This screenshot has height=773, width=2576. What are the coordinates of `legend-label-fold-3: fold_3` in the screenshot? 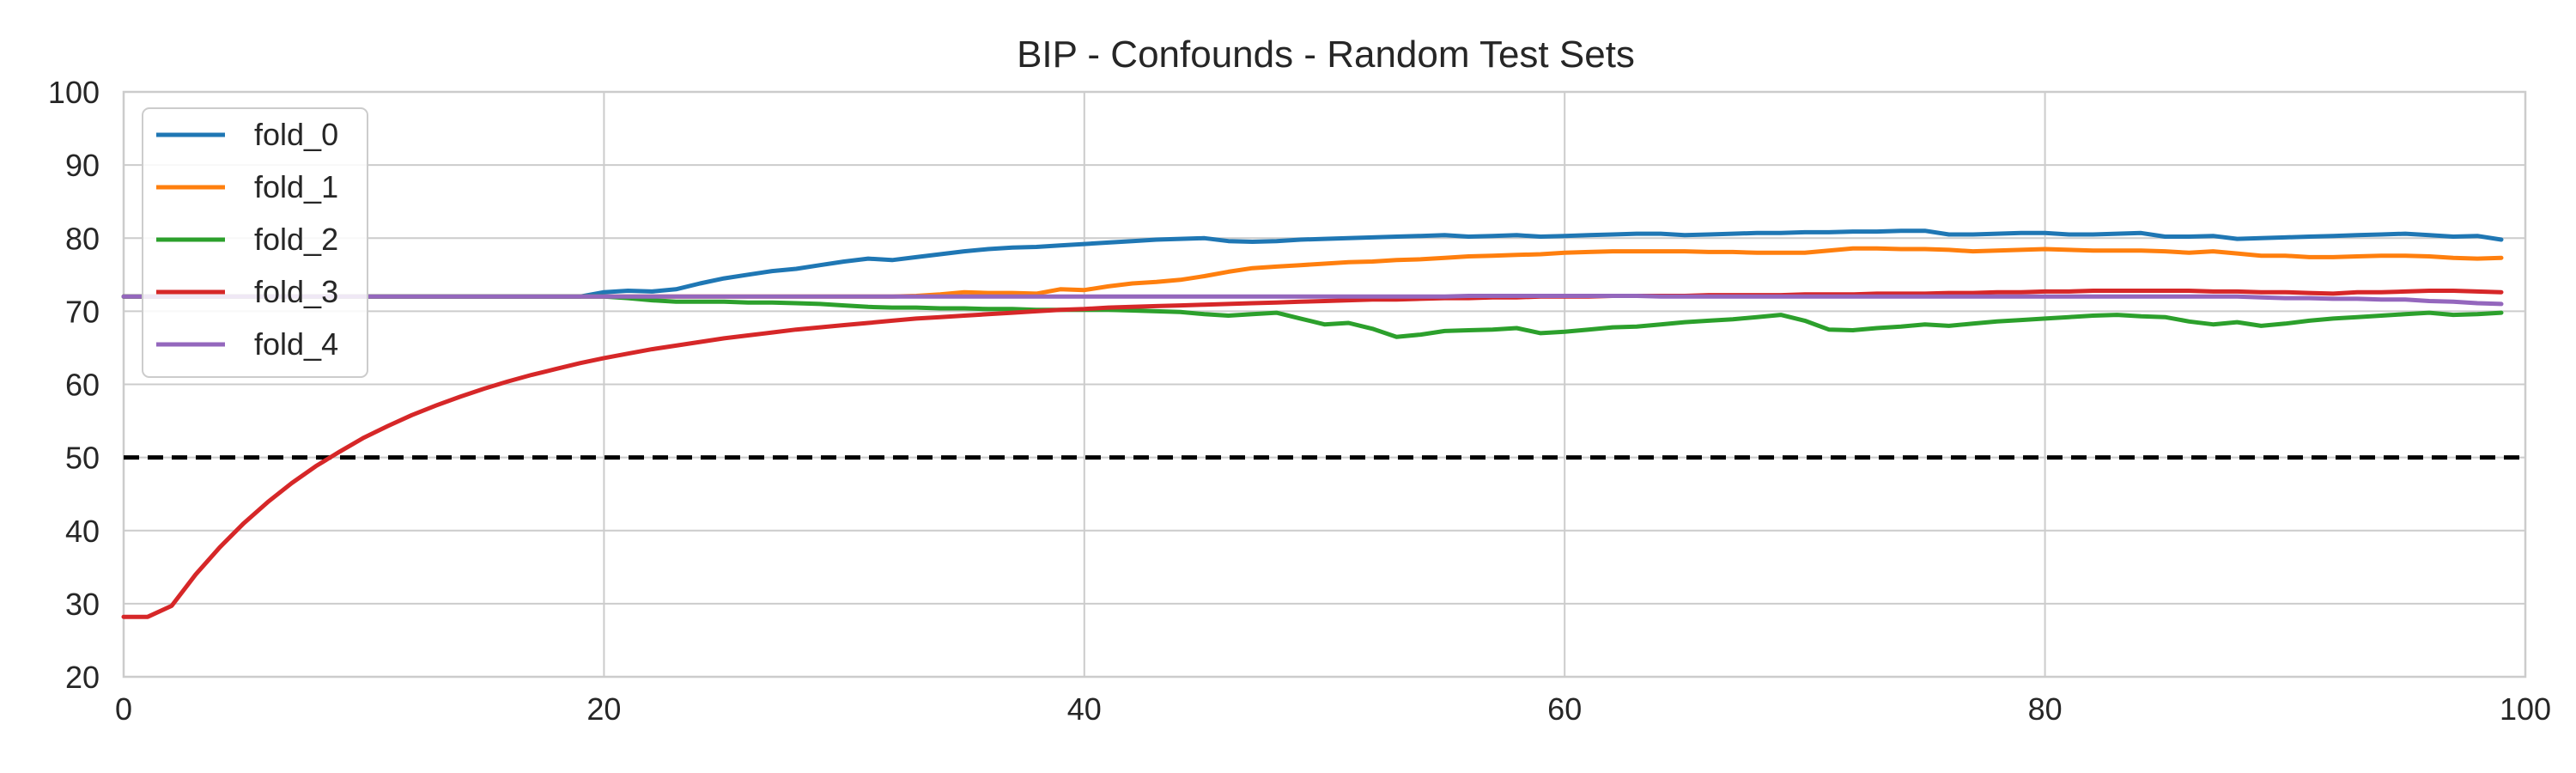 It's located at (296, 291).